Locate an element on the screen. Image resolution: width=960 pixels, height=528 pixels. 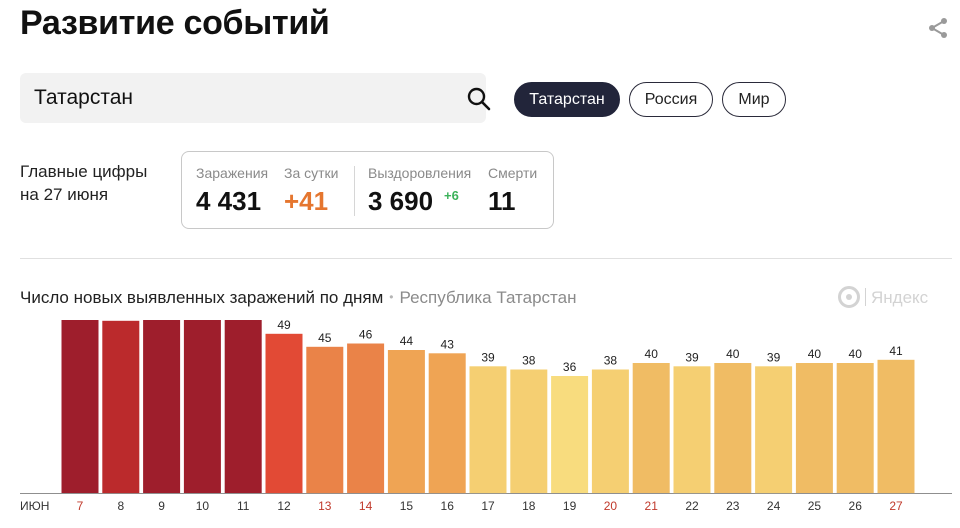
bar-value-label: 46 is located at coordinates (366, 335).